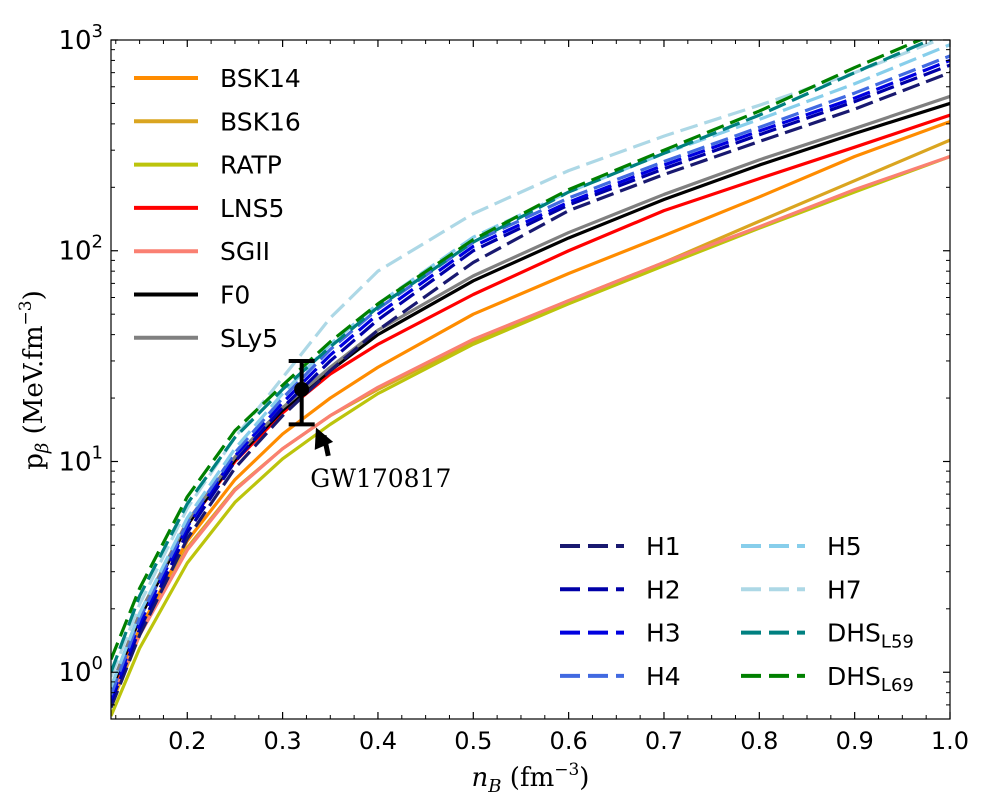  I want to click on legend-upper-left: BSK14 BSK16 RATP LNS5 SGII F0 SLy5, so click(217, 208).